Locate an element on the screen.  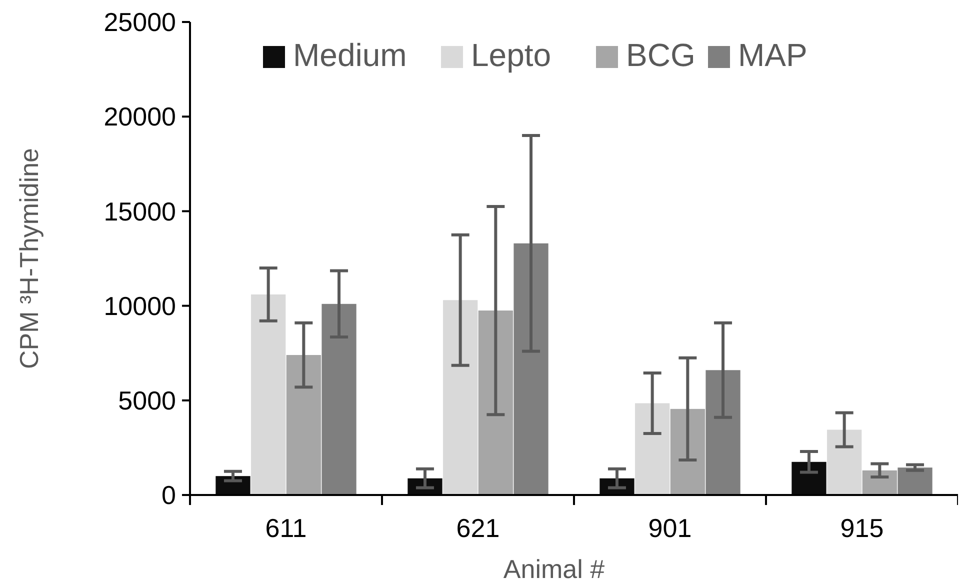
legend-label: Lepto is located at coordinates (511, 55).